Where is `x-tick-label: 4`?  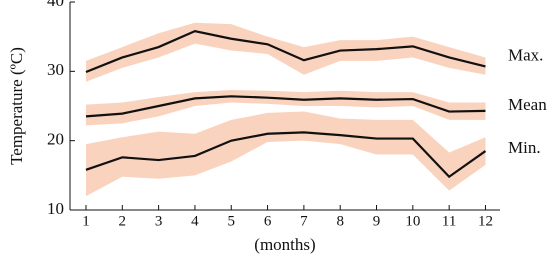 x-tick-label: 4 is located at coordinates (195, 221).